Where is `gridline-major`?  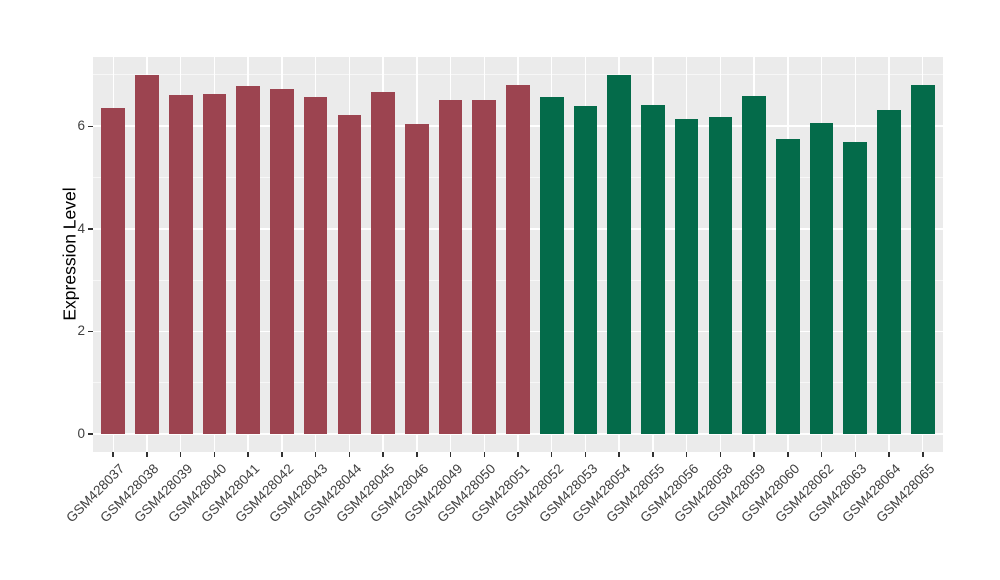
gridline-major is located at coordinates (518, 434).